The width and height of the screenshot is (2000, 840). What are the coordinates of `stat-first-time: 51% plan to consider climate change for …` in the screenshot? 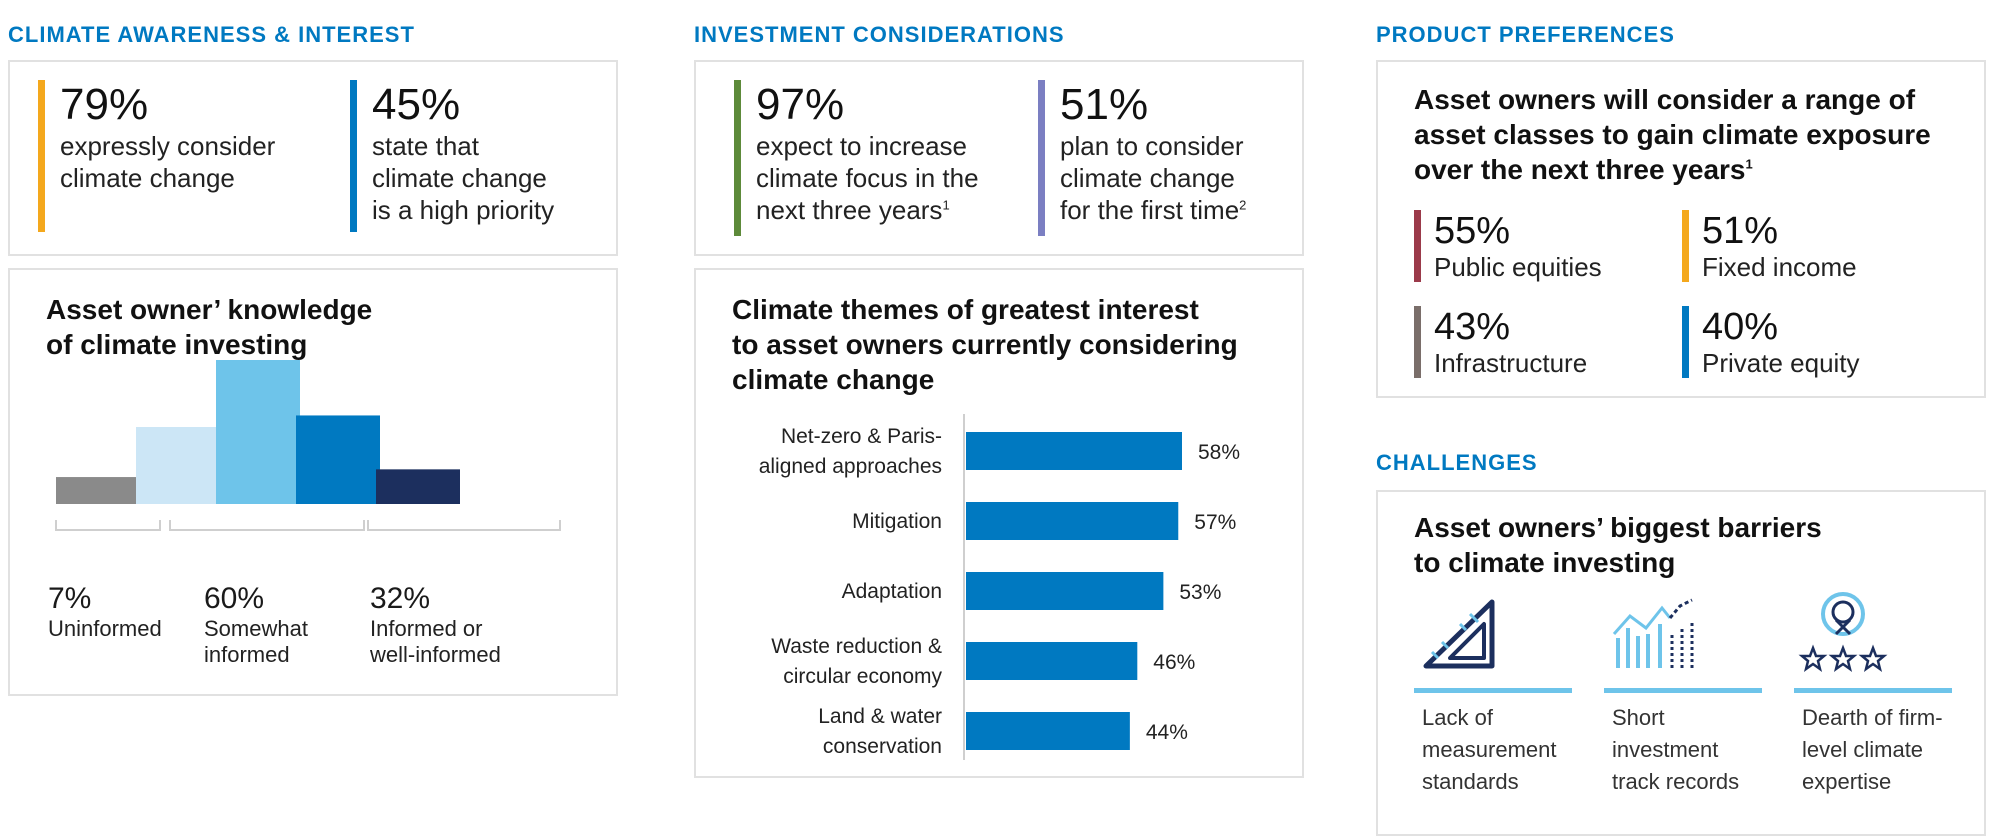 It's located at (1142, 158).